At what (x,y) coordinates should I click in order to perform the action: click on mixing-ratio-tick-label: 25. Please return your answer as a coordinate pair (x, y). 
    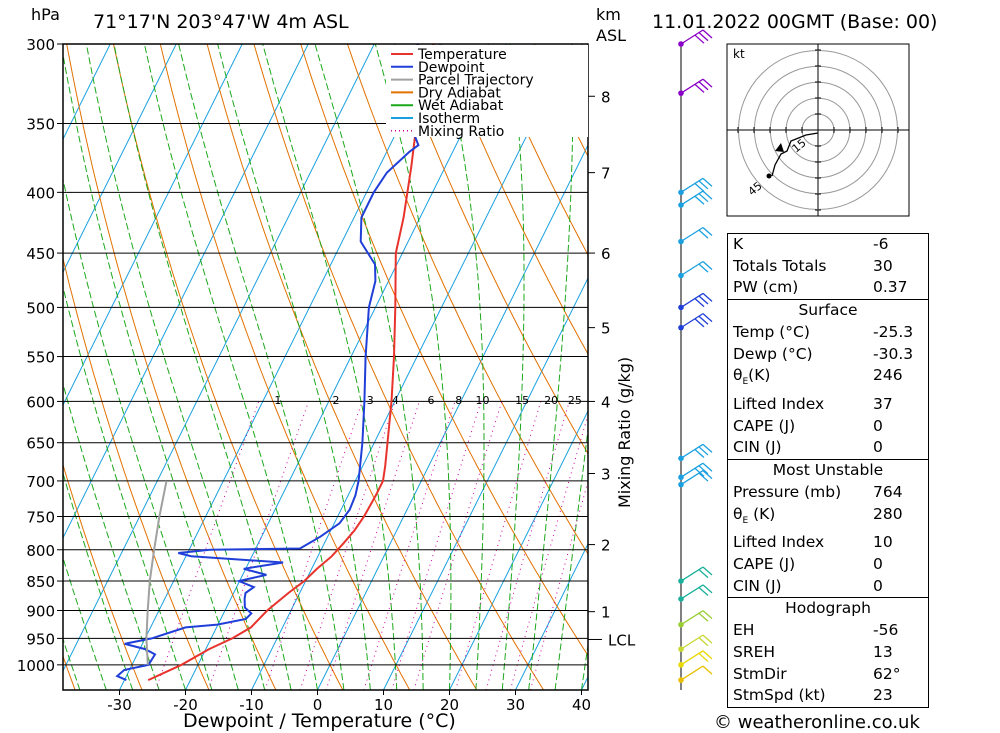
    Looking at the image, I should click on (575, 400).